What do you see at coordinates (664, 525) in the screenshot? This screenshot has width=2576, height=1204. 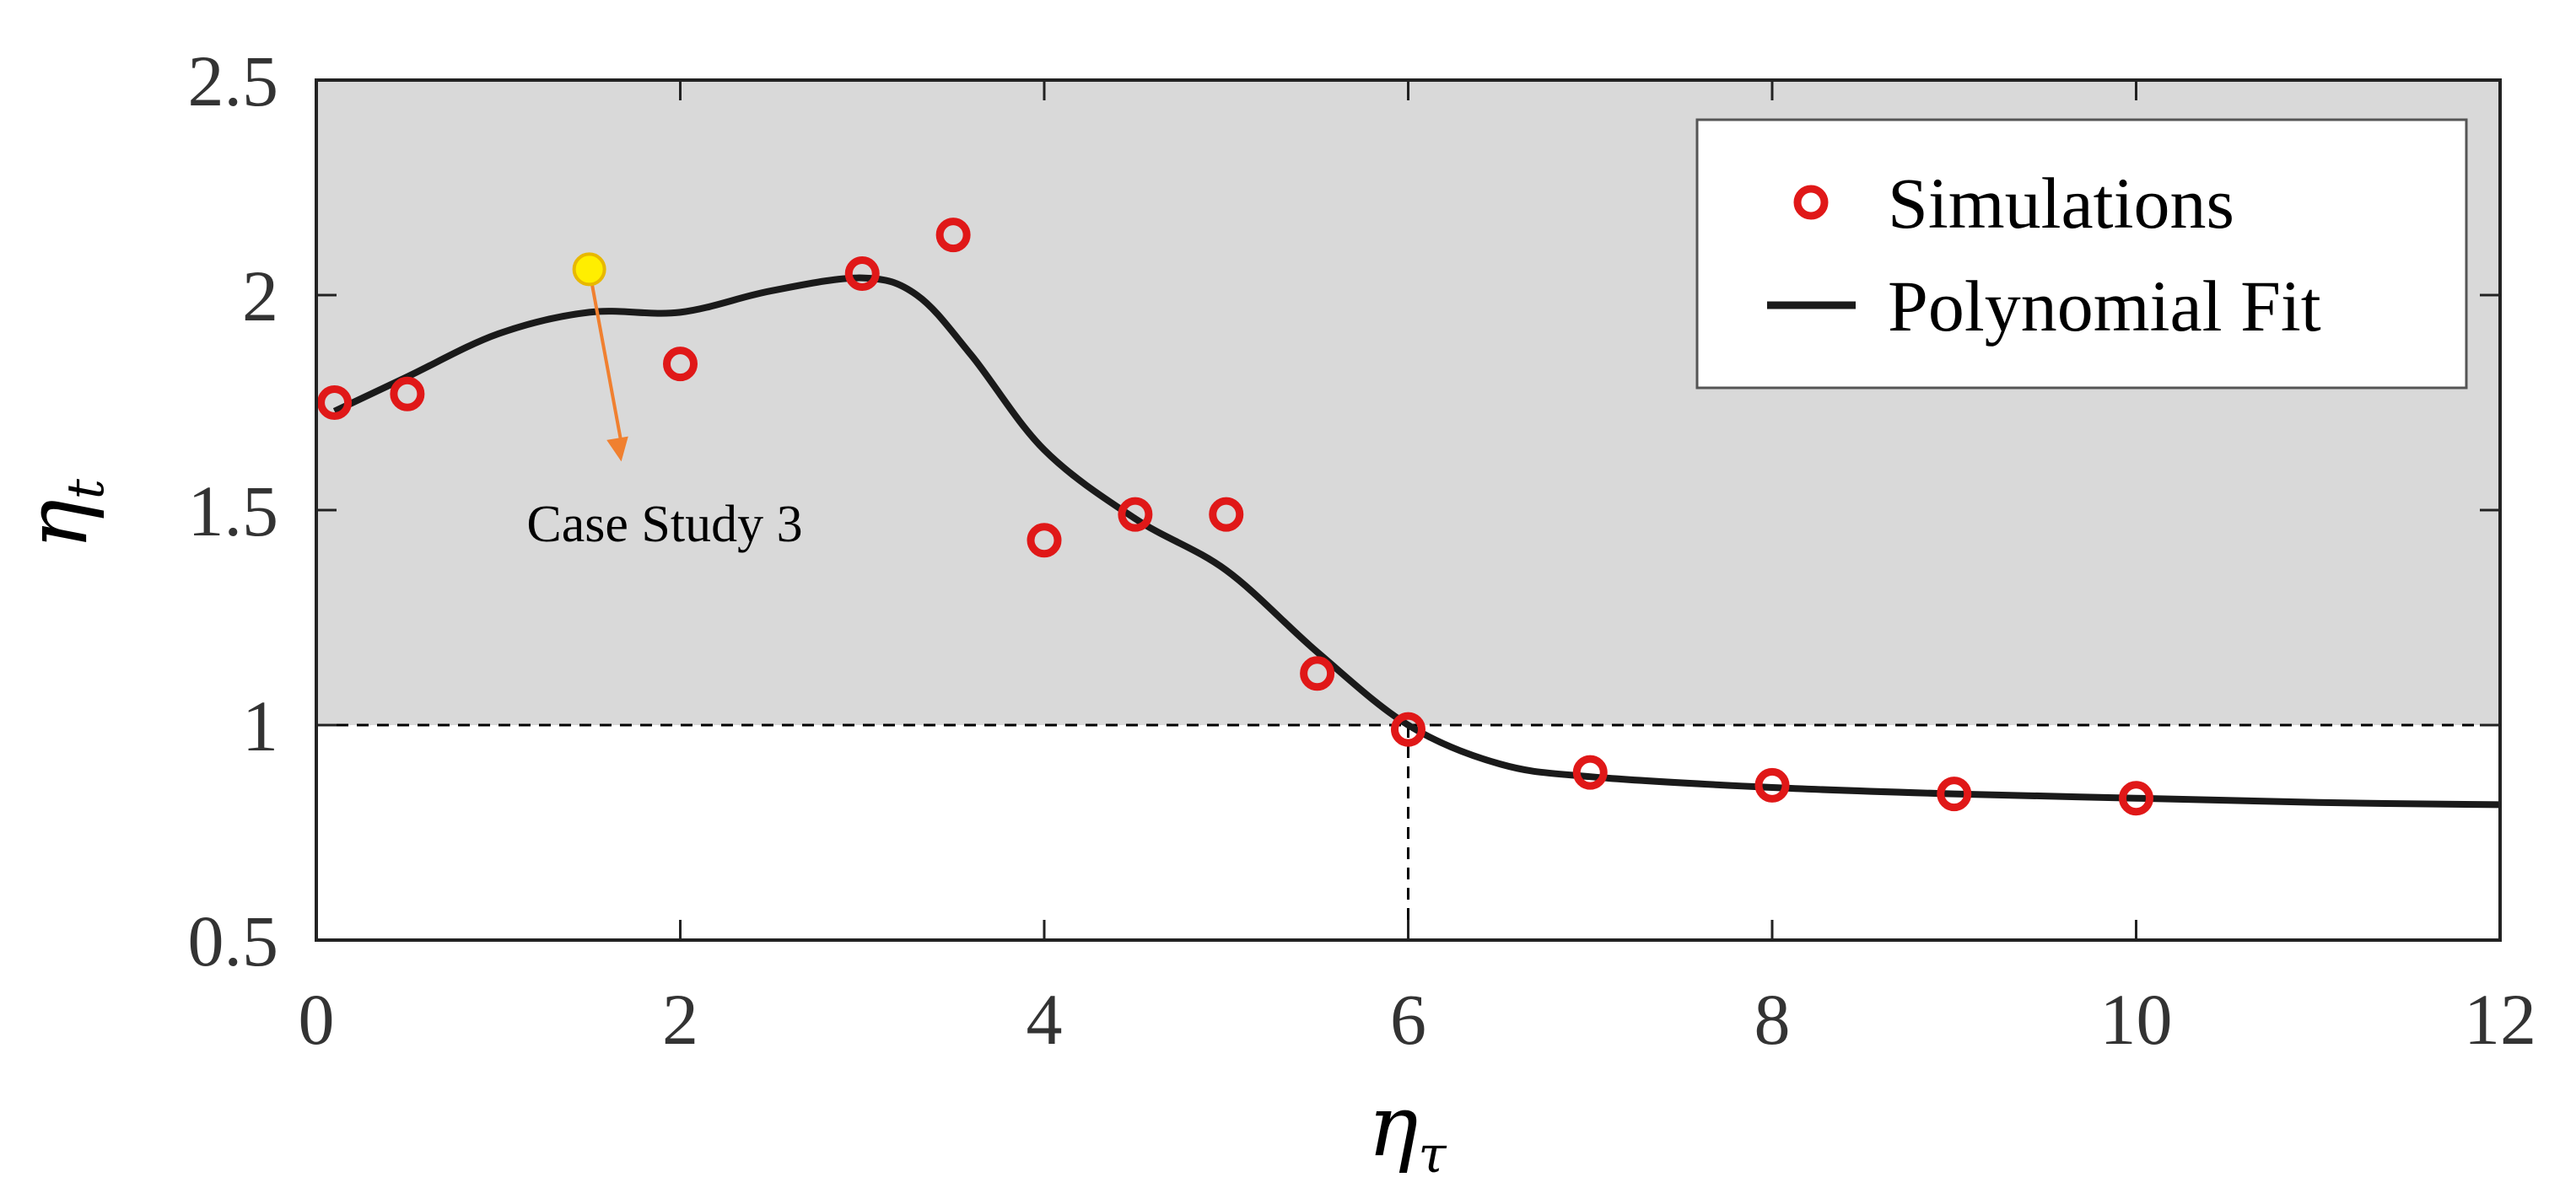 I see `annotation-label: Case Study 3` at bounding box center [664, 525].